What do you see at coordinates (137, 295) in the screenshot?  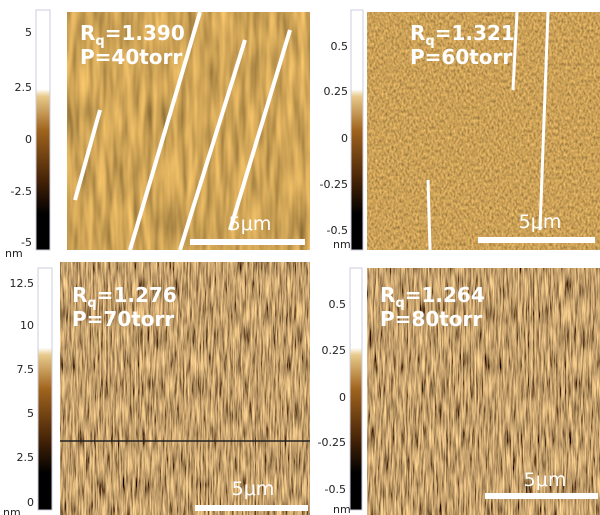 I see `roughness-value: =1.276` at bounding box center [137, 295].